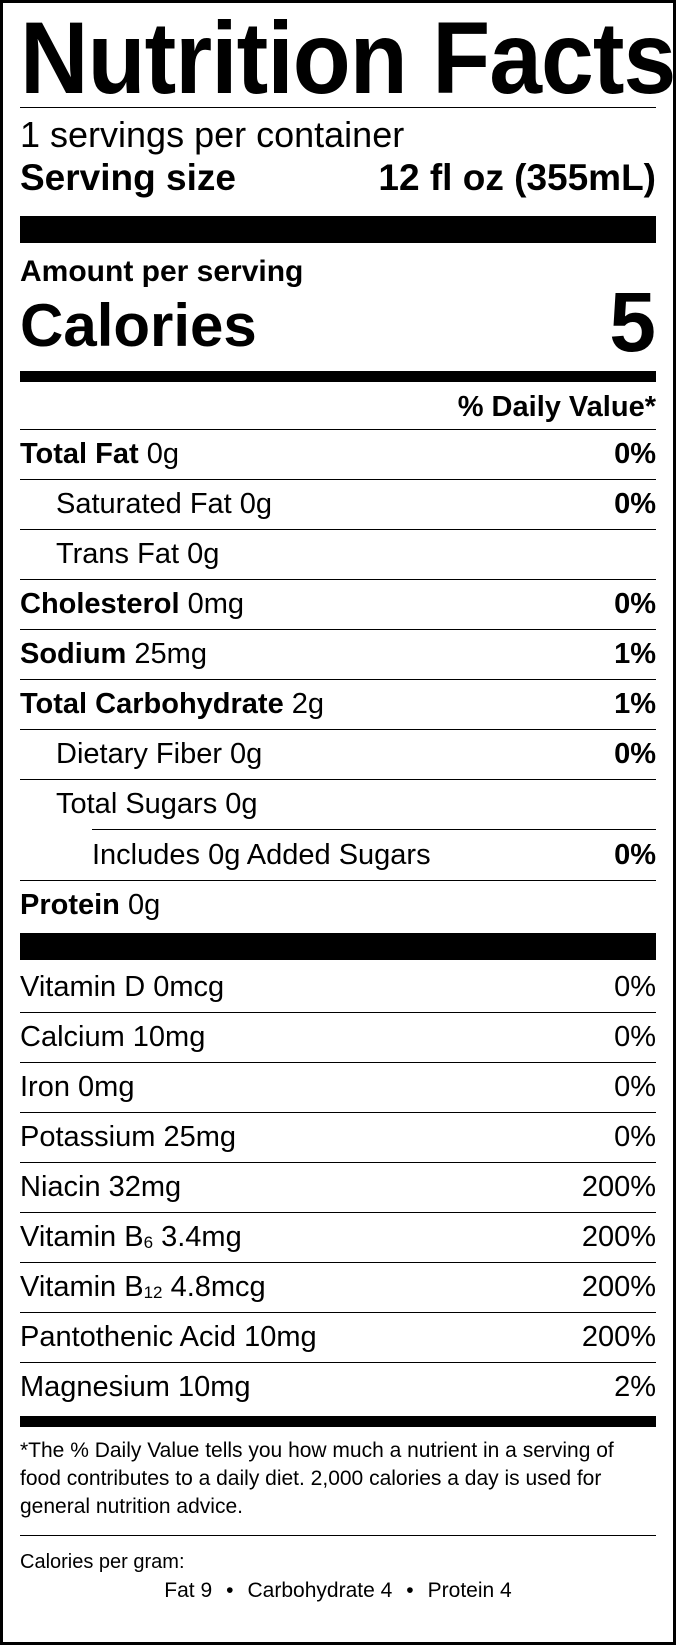 This screenshot has height=1645, width=676. Describe the element at coordinates (159, 754) in the screenshot. I see `nutrient-label: Dietary Fiber 0g` at that location.